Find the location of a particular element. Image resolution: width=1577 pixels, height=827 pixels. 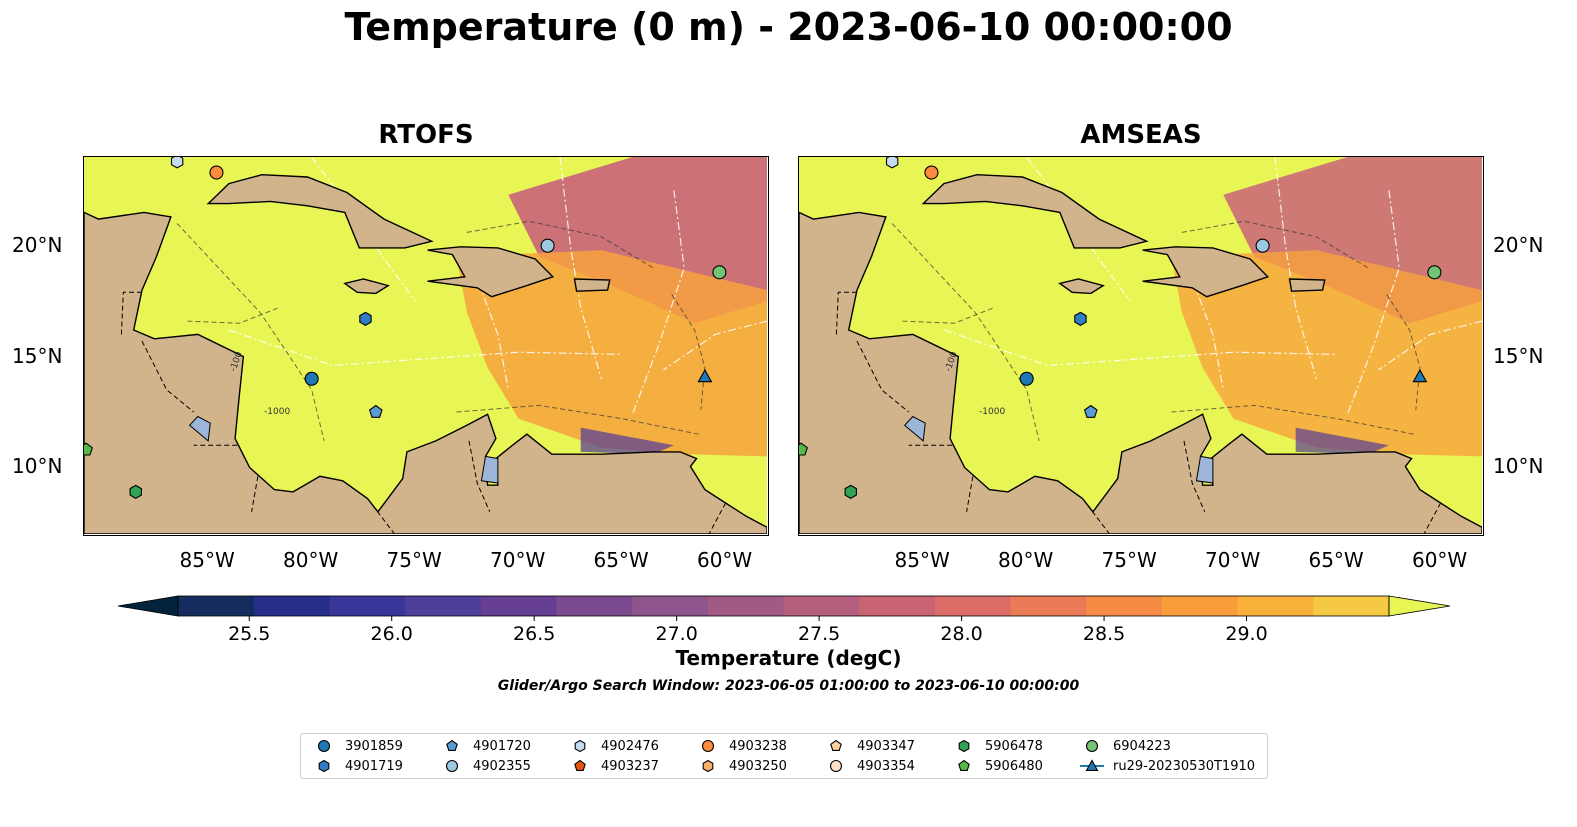

colorbar-extend-low is located at coordinates (148, 606).